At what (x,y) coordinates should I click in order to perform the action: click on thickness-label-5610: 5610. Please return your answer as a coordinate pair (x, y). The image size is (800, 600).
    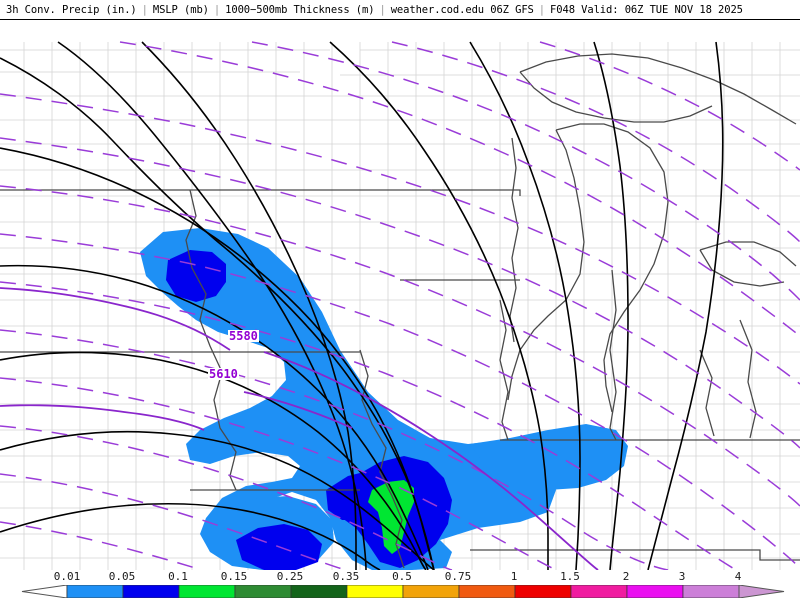
    Looking at the image, I should click on (223, 374).